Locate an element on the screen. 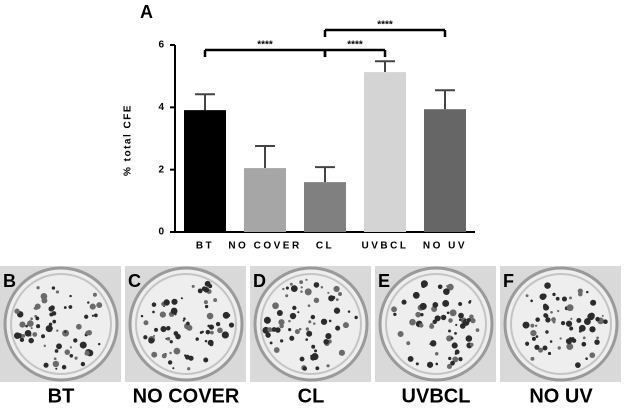 This screenshot has width=625, height=408. panel-letter: C is located at coordinates (134, 281).